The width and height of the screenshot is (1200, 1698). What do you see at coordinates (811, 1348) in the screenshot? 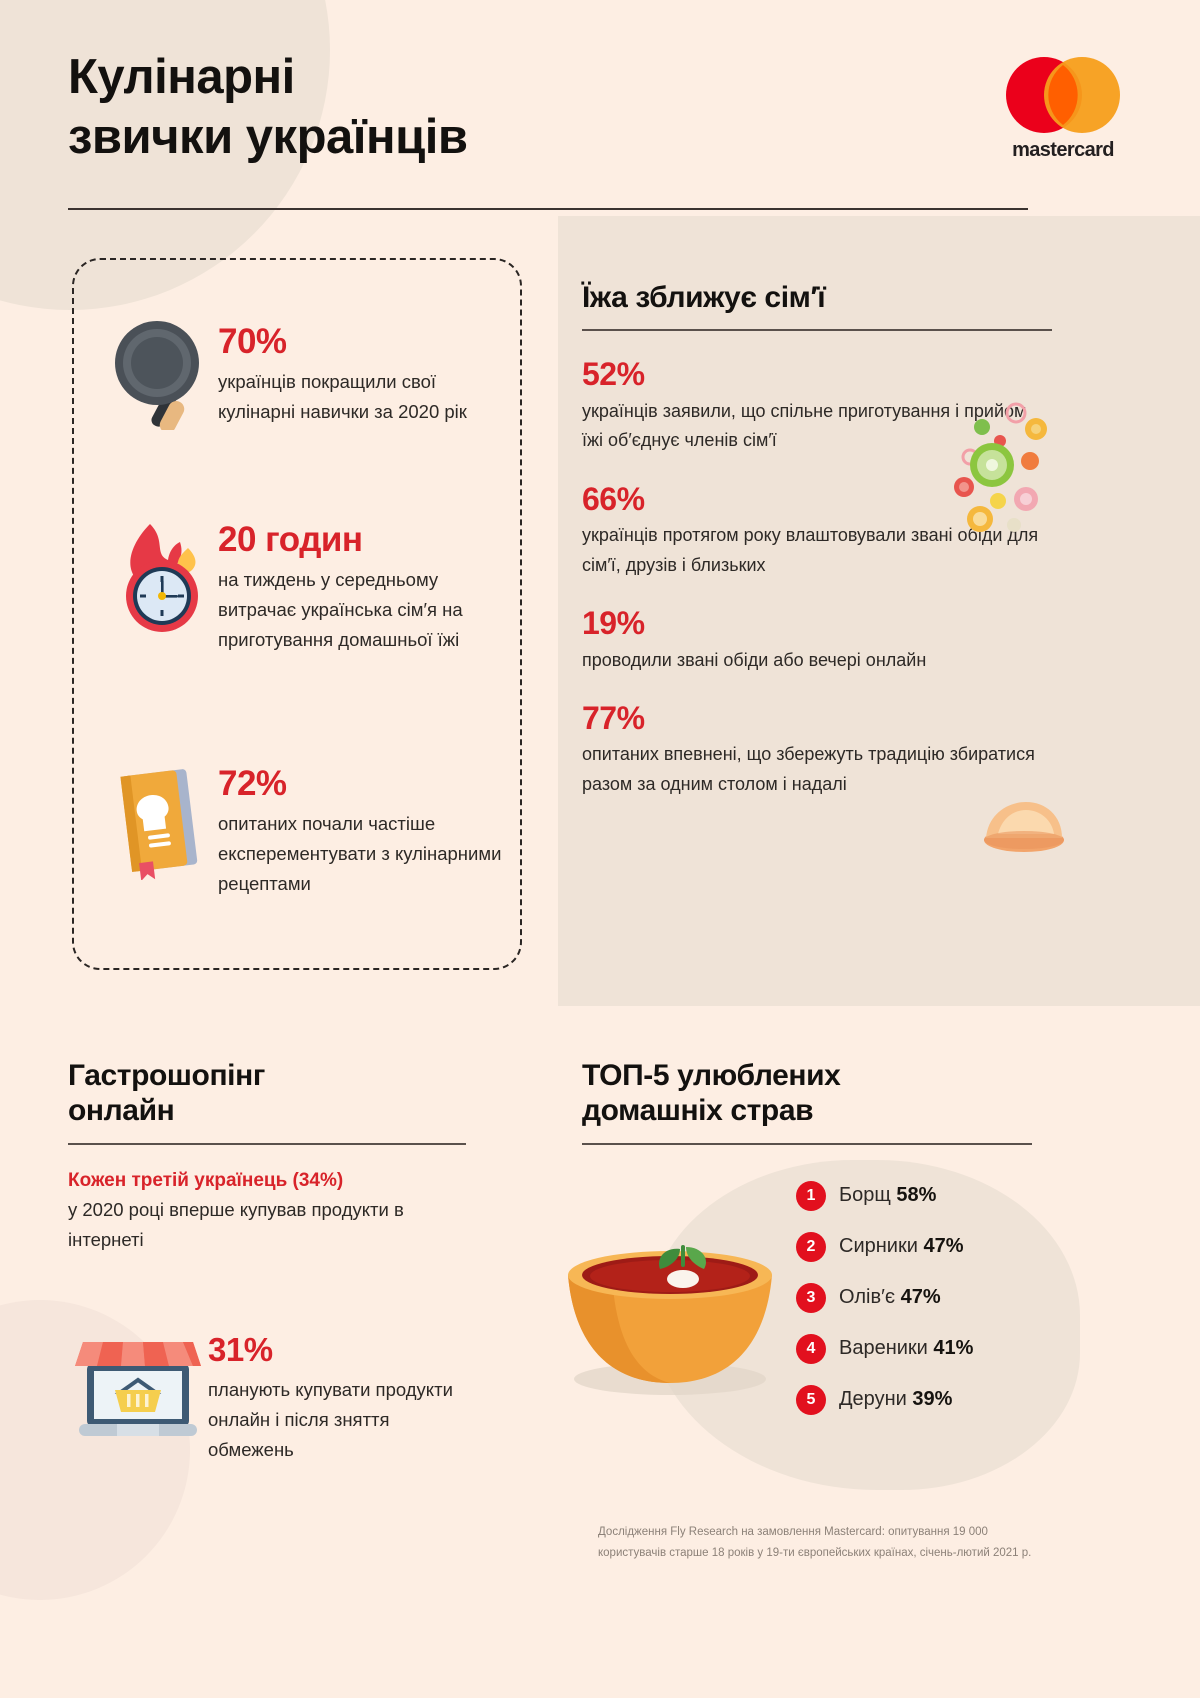
I see `rank-badge: 4` at bounding box center [811, 1348].